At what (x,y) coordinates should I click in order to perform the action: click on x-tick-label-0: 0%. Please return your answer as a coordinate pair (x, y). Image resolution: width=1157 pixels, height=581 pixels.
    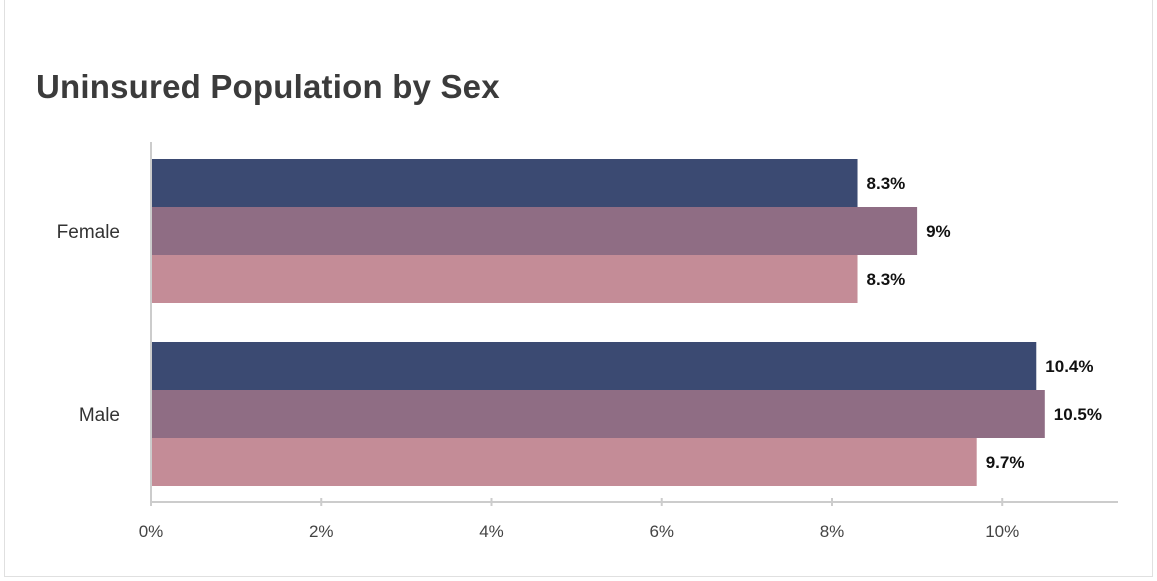
    Looking at the image, I should click on (151, 531).